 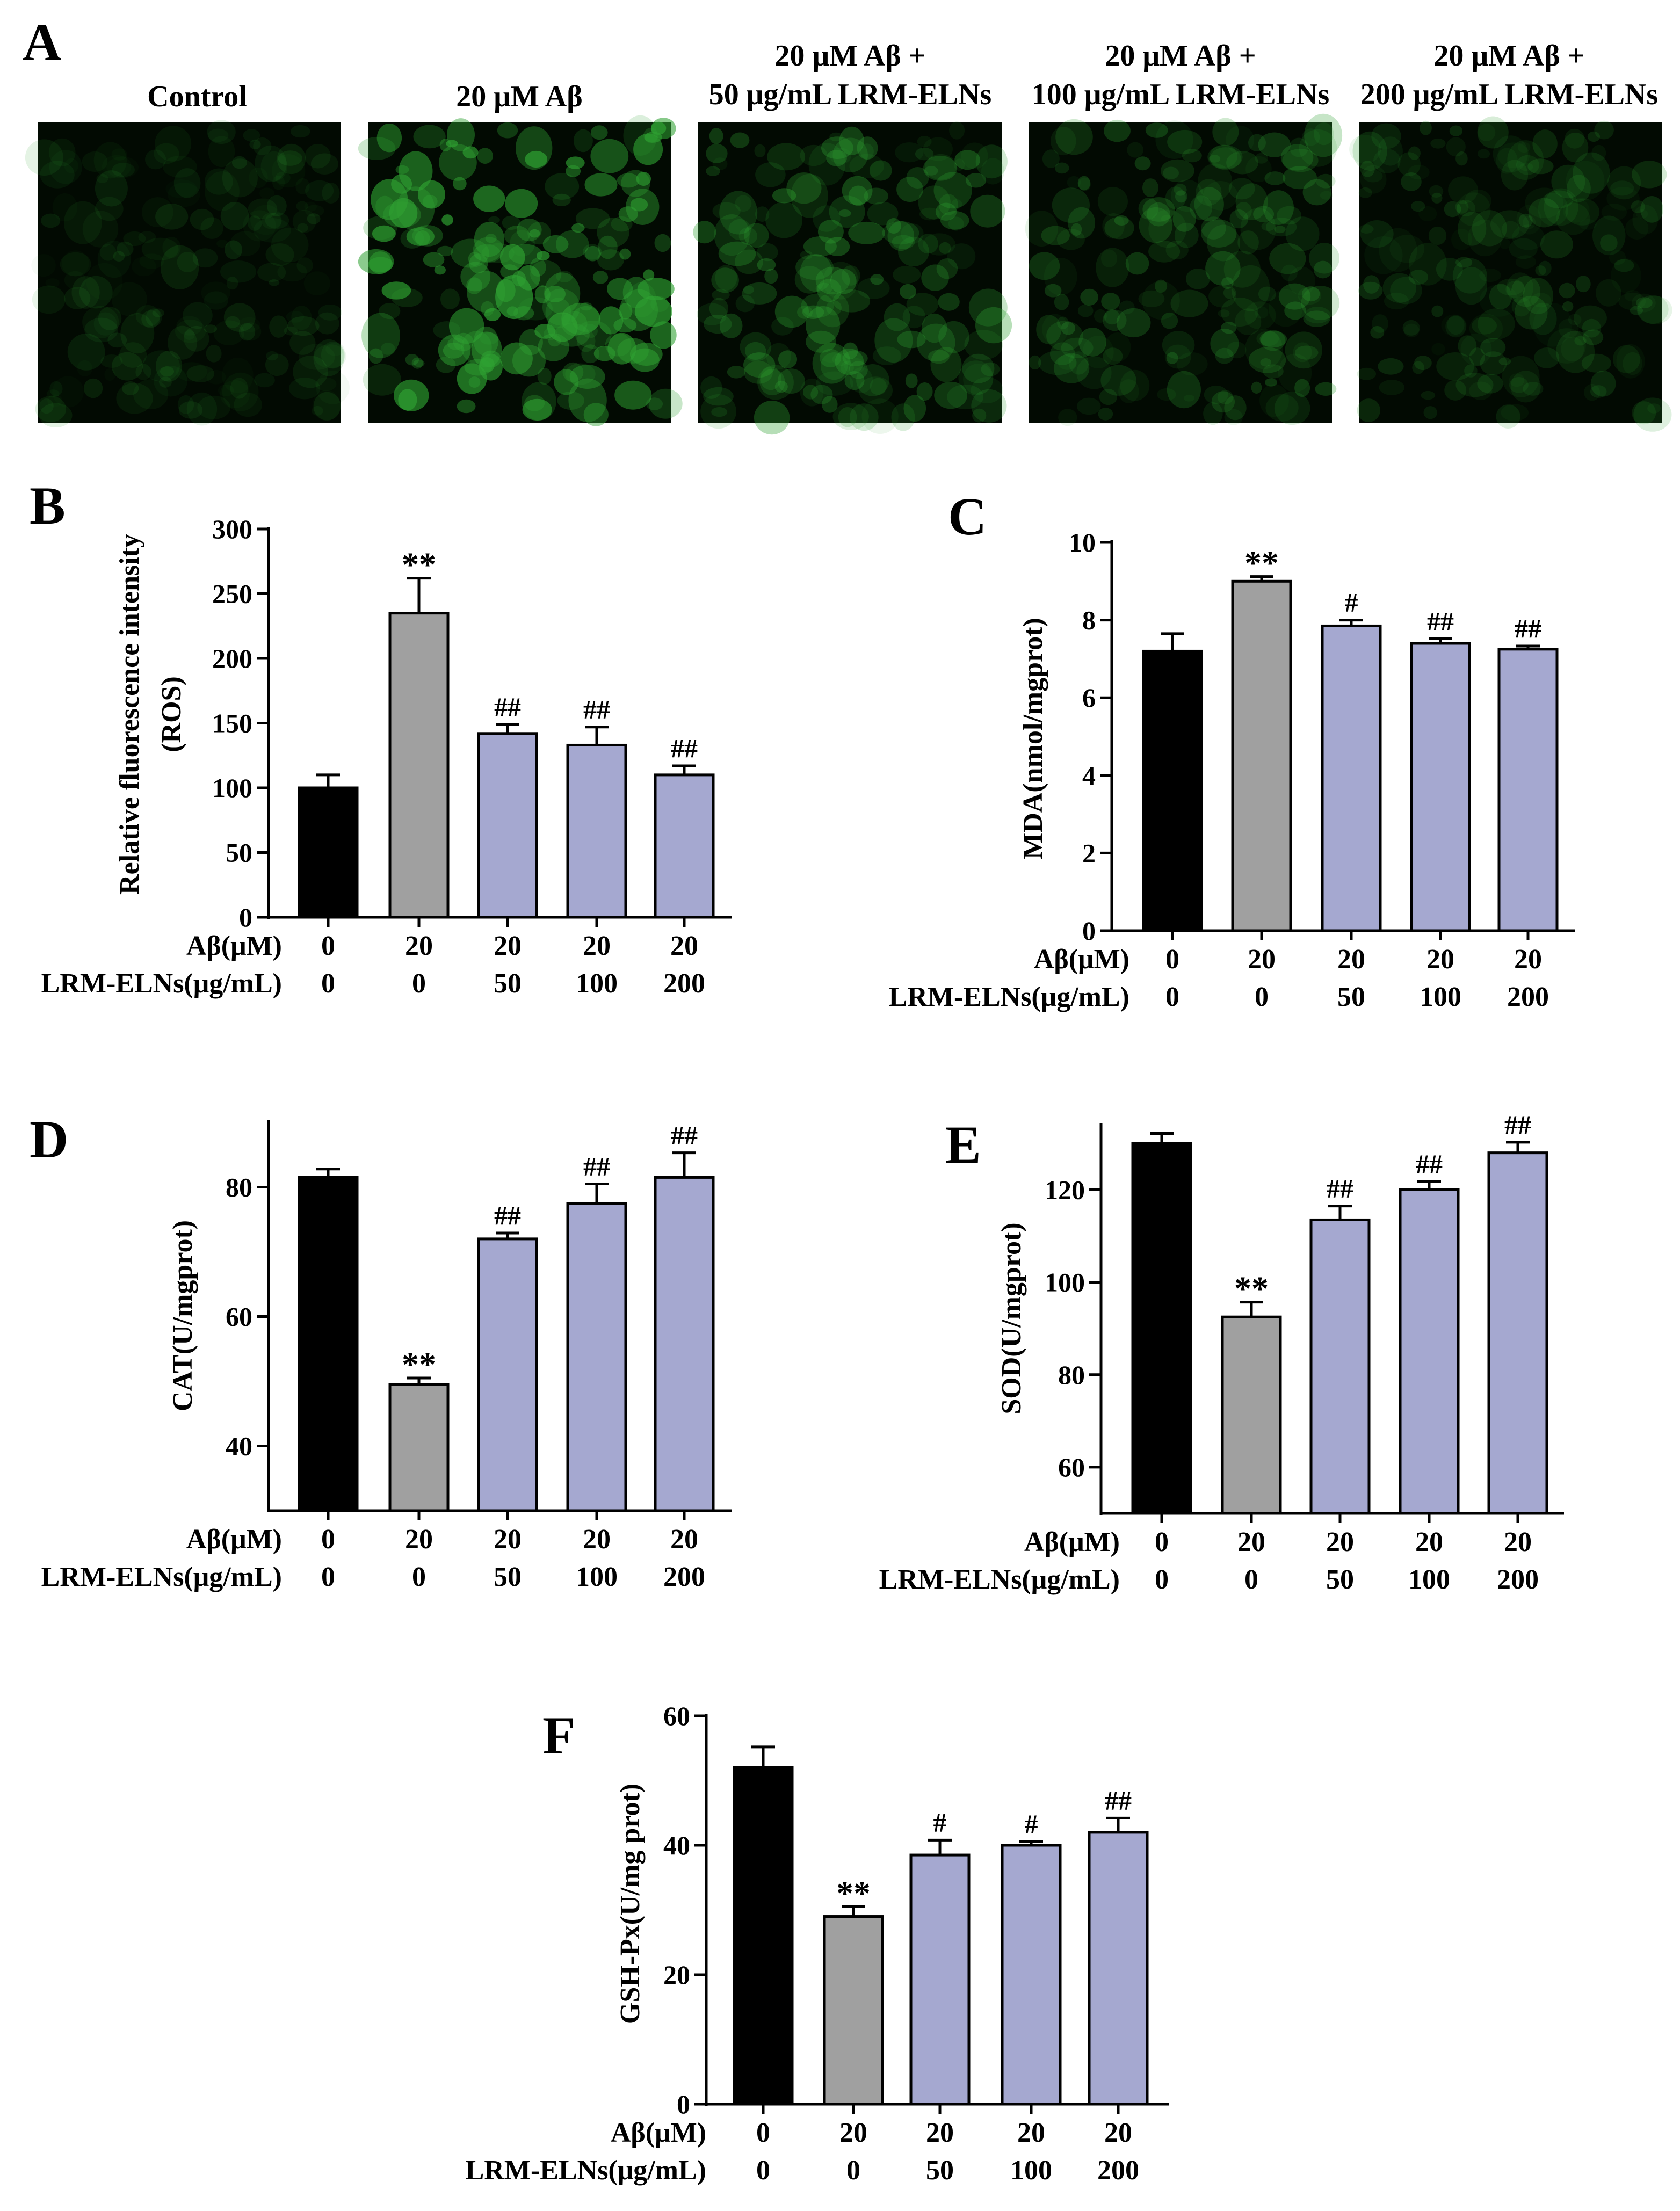 I want to click on significance-label-5: ##, so click(x=684, y=748).